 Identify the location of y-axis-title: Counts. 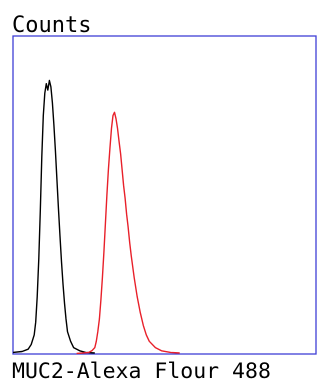
(51, 25).